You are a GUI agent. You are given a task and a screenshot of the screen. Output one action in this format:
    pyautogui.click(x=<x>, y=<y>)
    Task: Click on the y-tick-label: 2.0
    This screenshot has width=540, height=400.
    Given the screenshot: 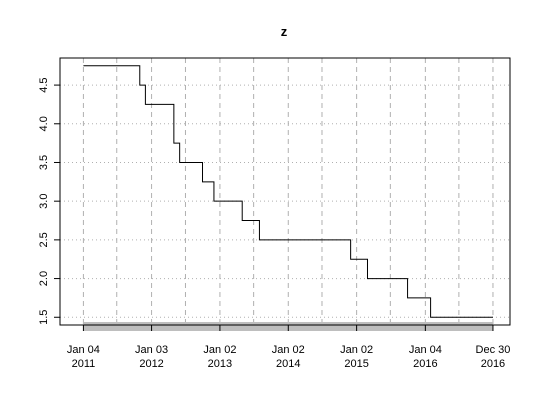 What is the action you would take?
    pyautogui.click(x=44, y=278)
    